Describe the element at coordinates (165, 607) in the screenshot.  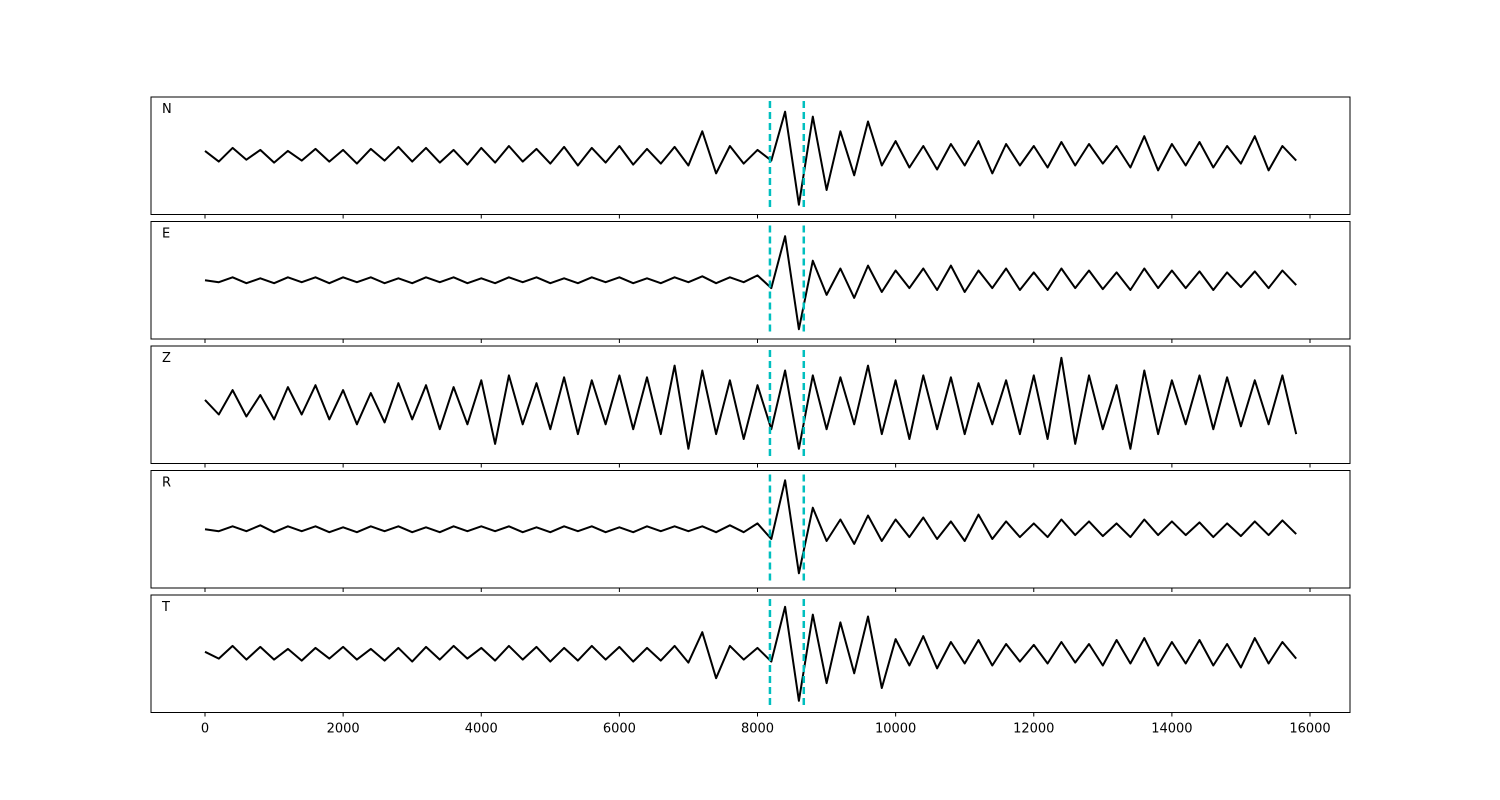
I see `panel-label: T` at that location.